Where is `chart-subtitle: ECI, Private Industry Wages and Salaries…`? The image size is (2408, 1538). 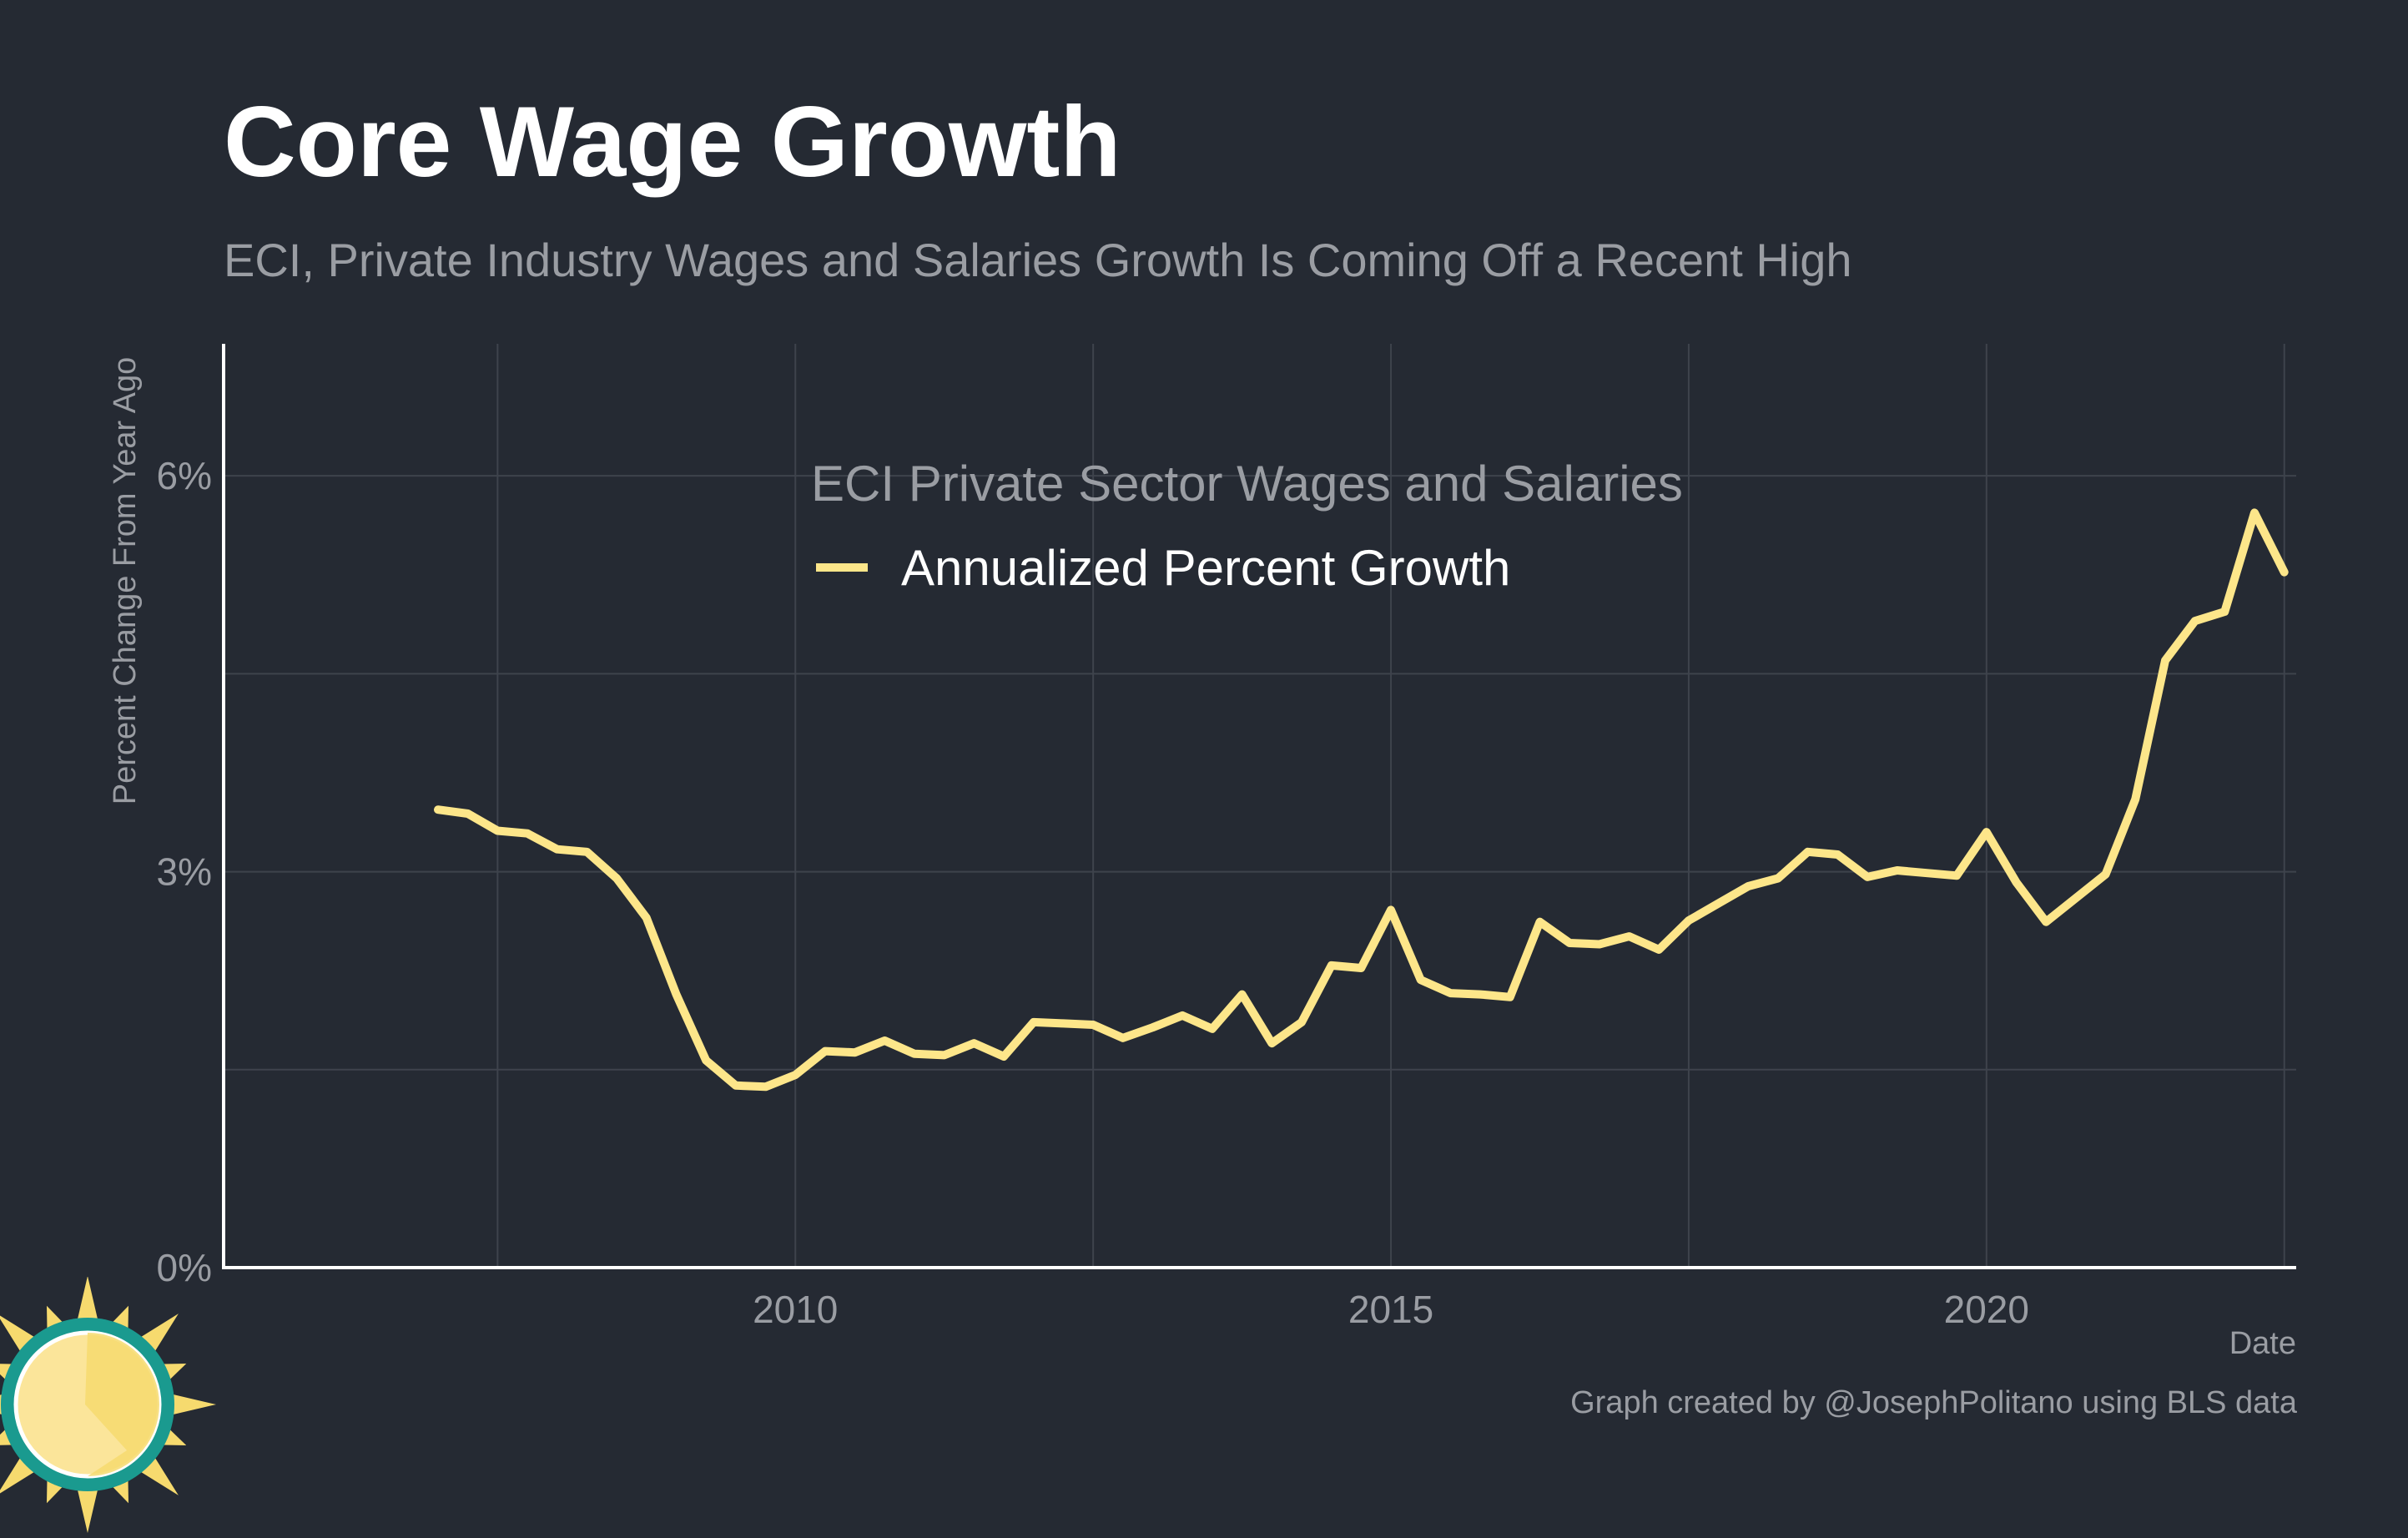
chart-subtitle: ECI, Private Industry Wages and Salaries… is located at coordinates (1038, 260).